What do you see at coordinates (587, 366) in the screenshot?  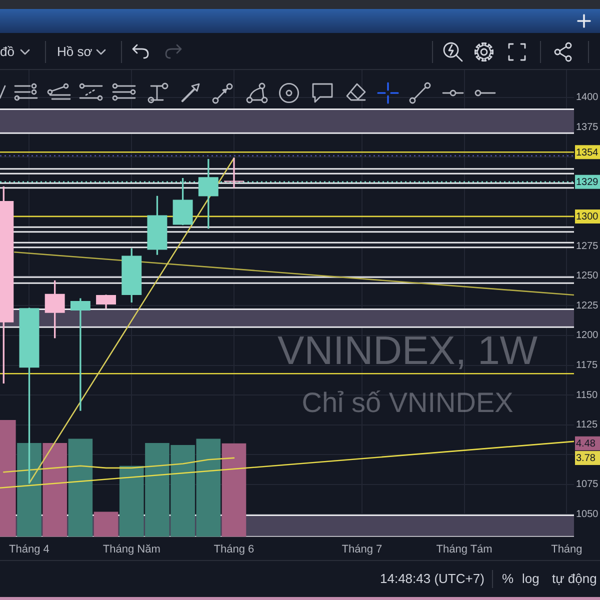 I see `y-tick-label: 1175` at bounding box center [587, 366].